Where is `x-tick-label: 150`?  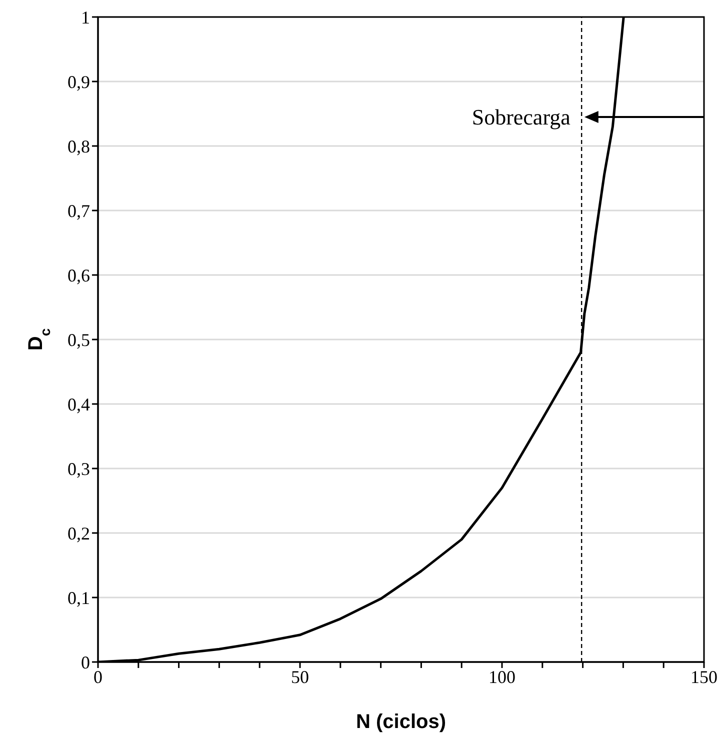 x-tick-label: 150 is located at coordinates (704, 676).